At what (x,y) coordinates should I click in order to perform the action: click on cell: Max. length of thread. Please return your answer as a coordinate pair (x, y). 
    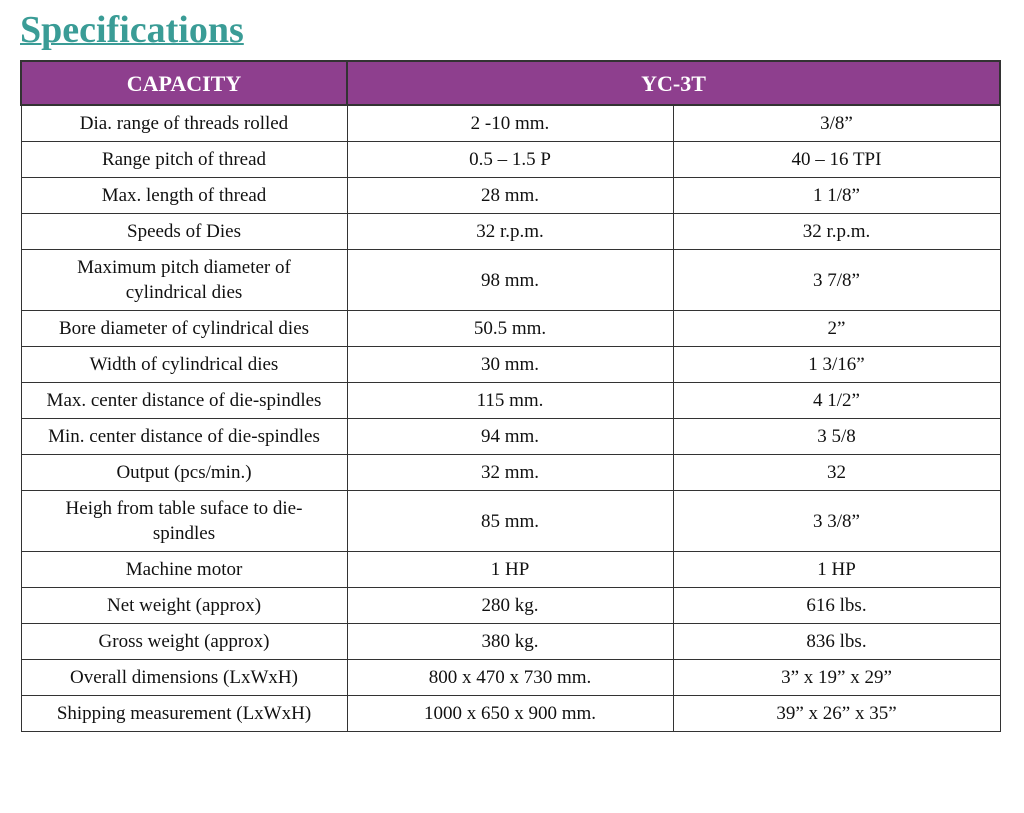
    Looking at the image, I should click on (184, 195).